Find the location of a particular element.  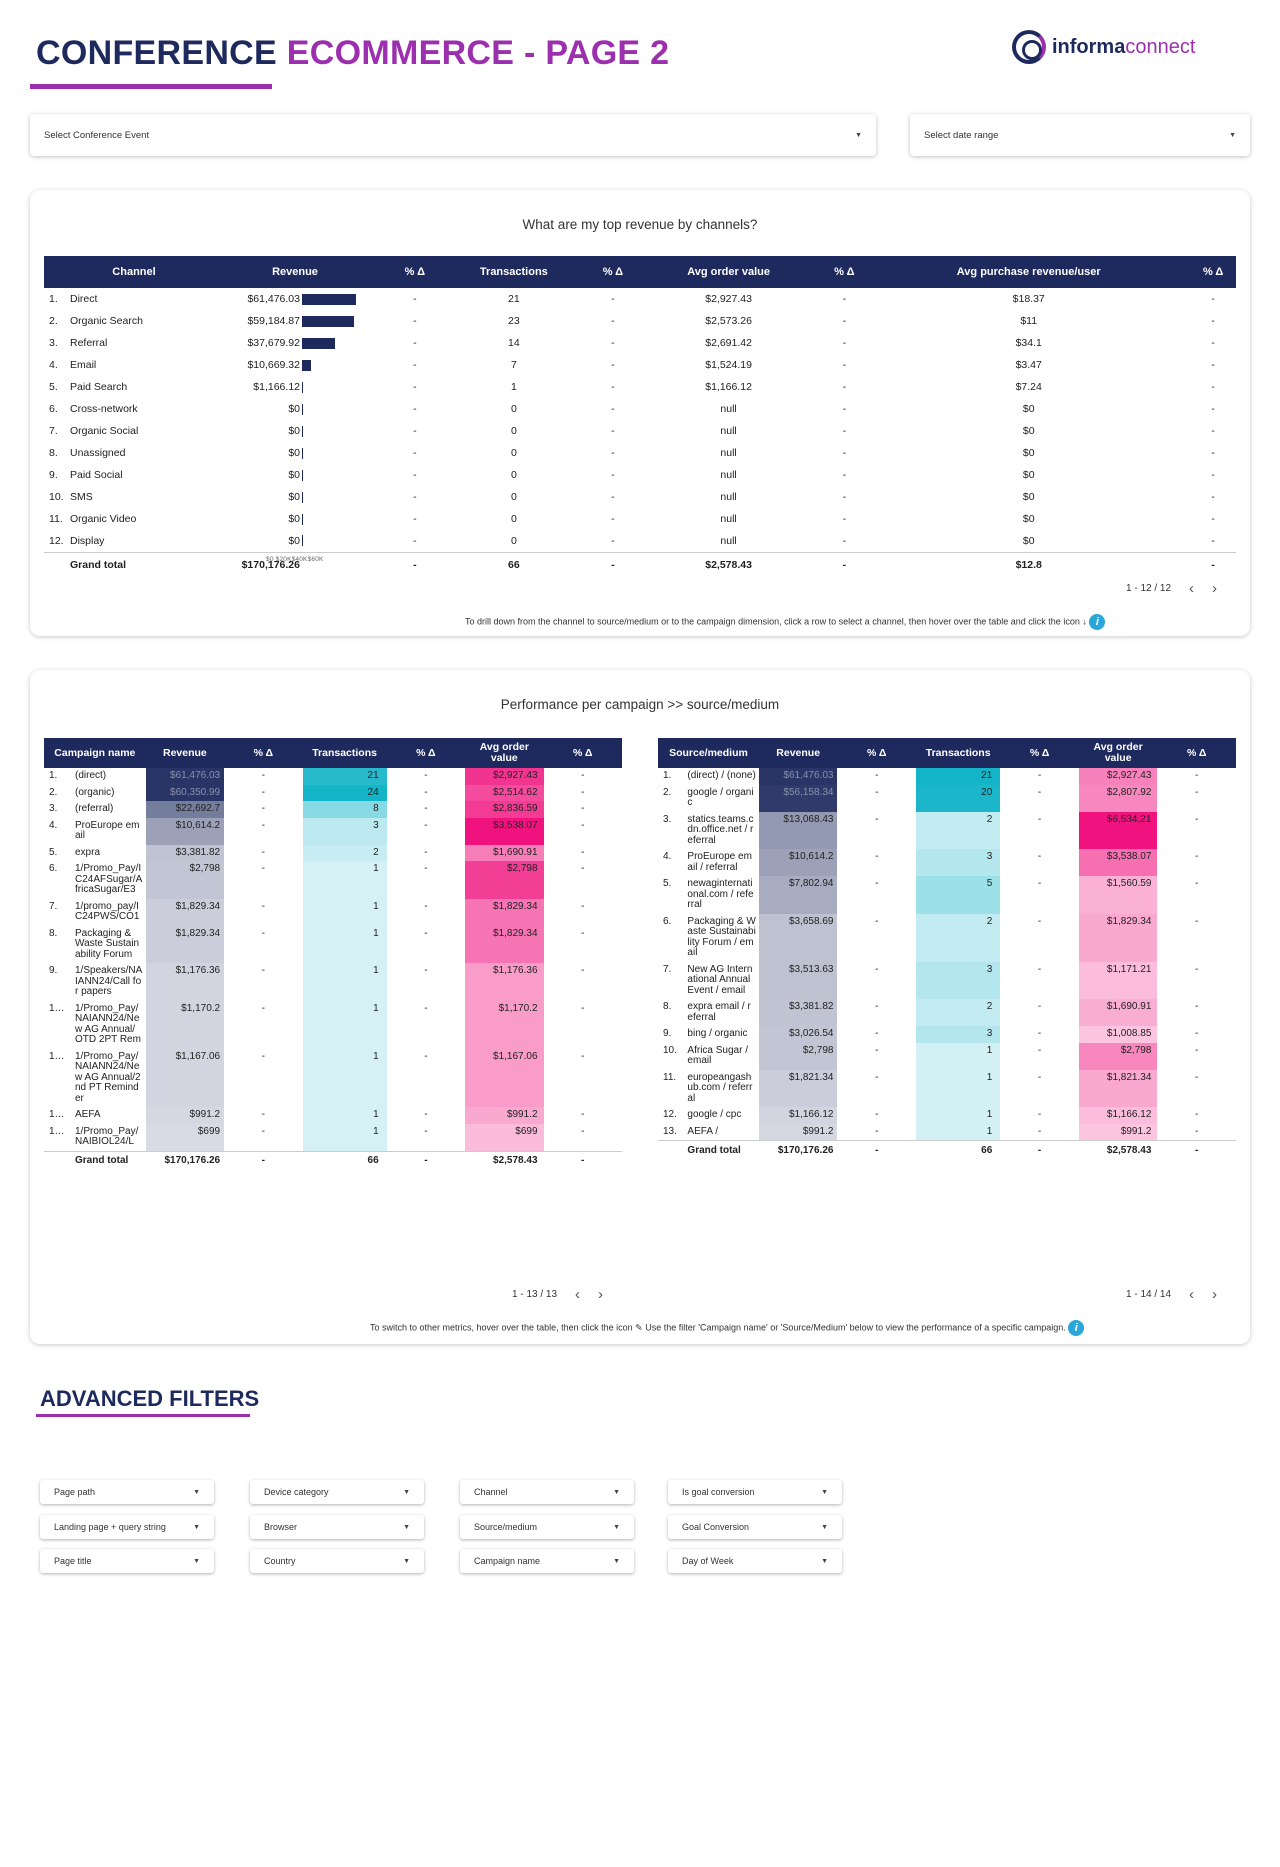

table-row: 11. Organic Video $0 - 0 - null - $0 - is located at coordinates (640, 519).